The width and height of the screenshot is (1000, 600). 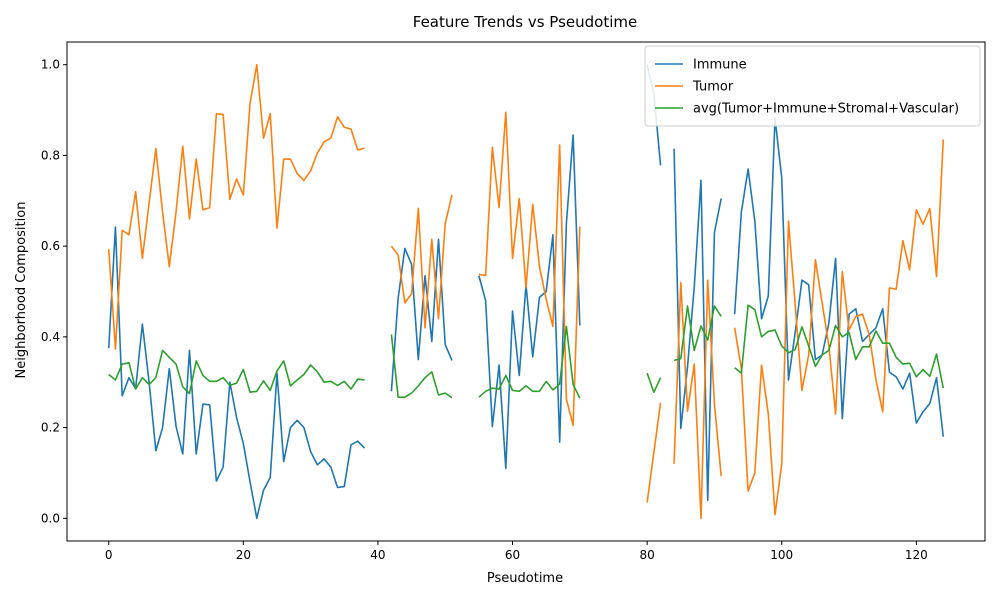 I want to click on x-tick-label: 100, so click(x=781, y=555).